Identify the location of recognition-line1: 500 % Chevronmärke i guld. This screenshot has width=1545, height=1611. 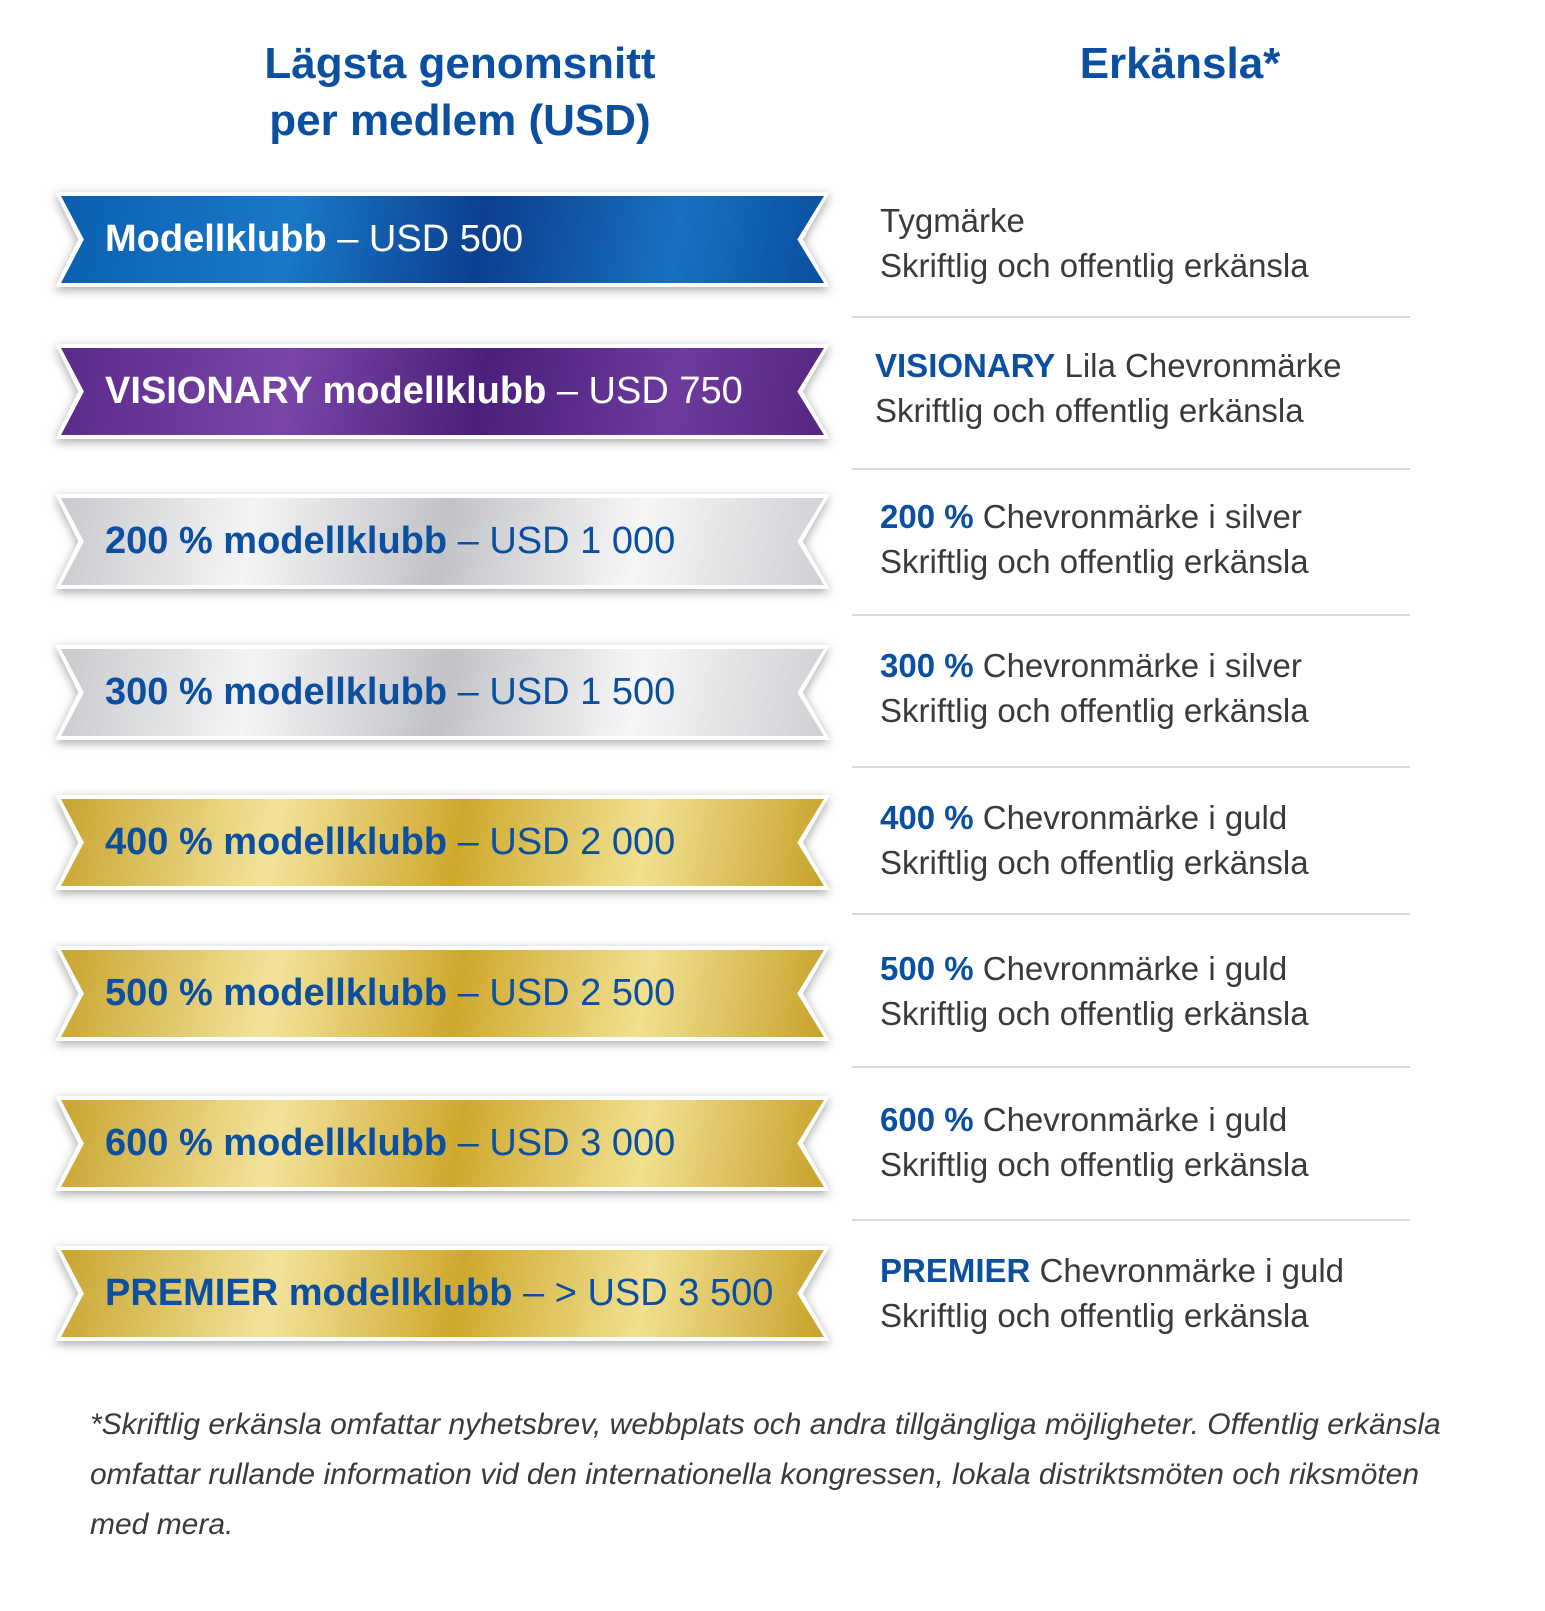
(1084, 968).